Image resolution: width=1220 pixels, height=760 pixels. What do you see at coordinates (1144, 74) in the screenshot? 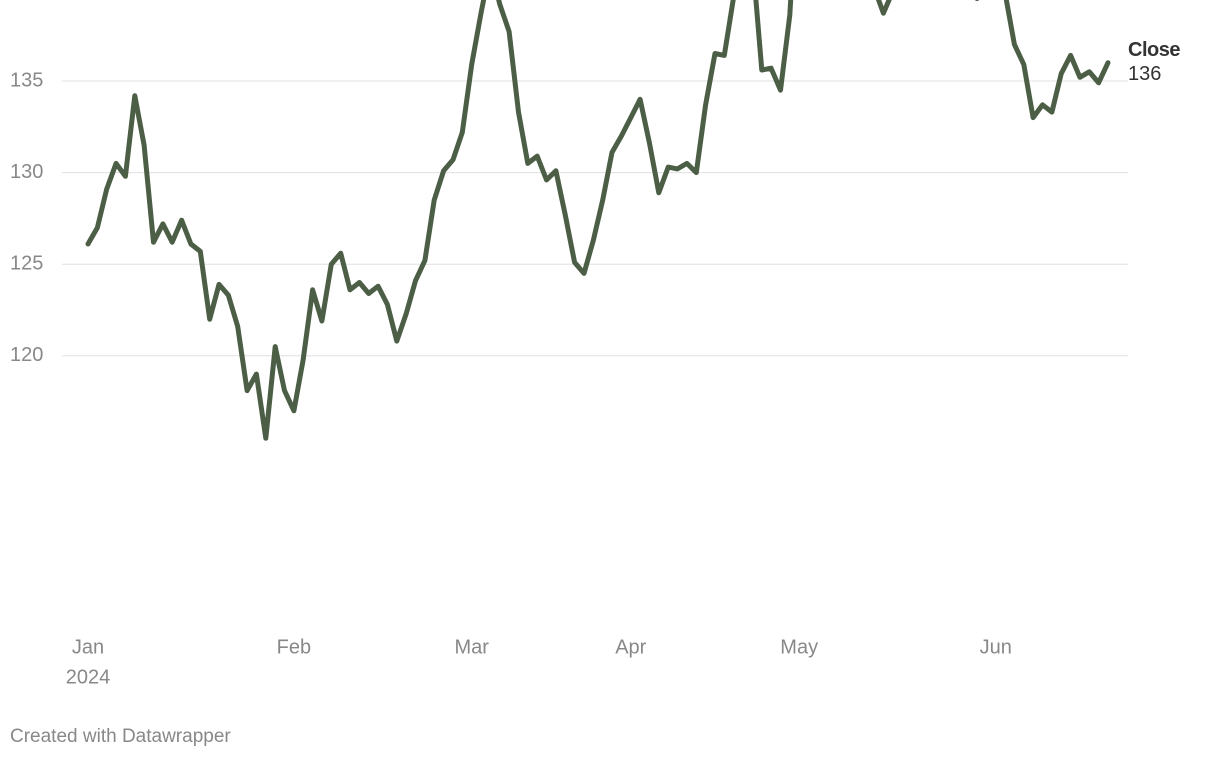
I see `end-value-label: 136` at bounding box center [1144, 74].